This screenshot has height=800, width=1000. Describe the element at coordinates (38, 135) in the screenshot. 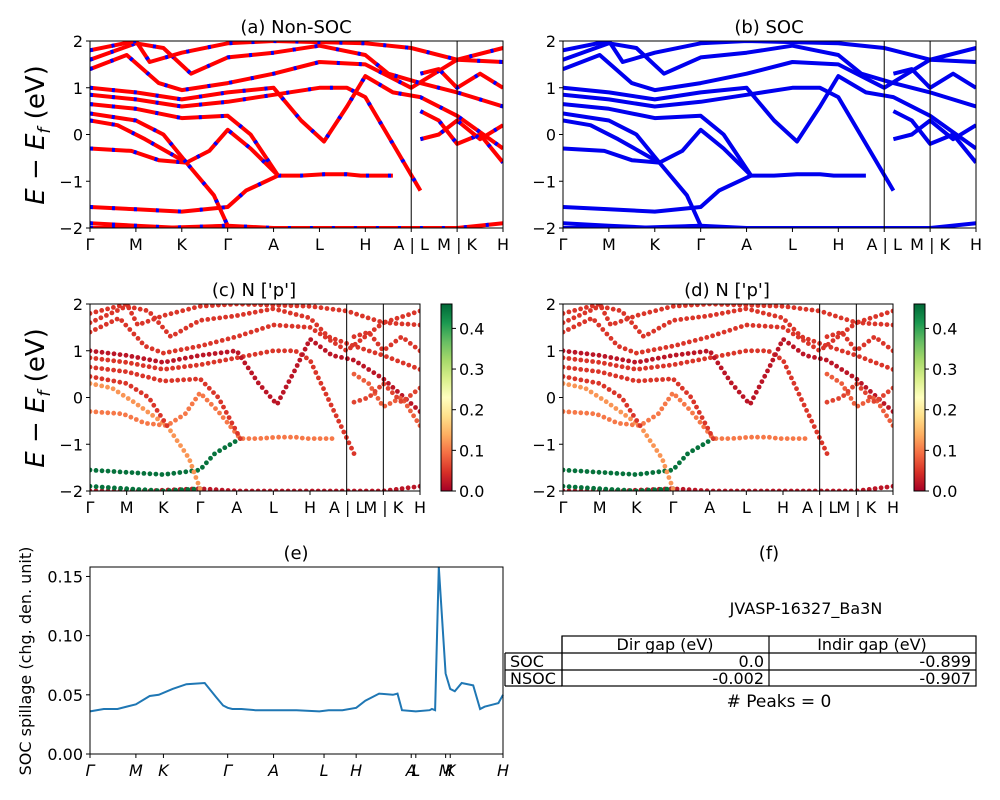

I see `ylabel-top: E − Ef (eV)` at that location.